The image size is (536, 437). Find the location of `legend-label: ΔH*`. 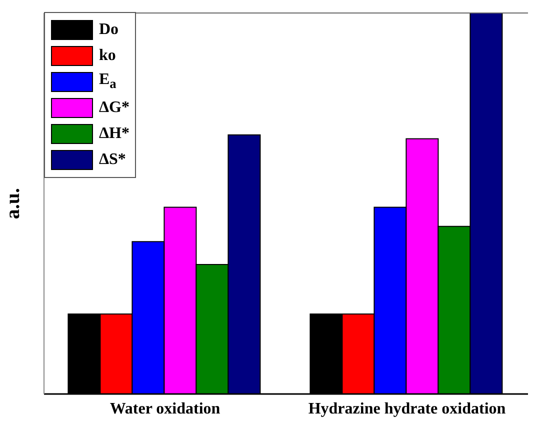

legend-label: ΔH* is located at coordinates (114, 134).